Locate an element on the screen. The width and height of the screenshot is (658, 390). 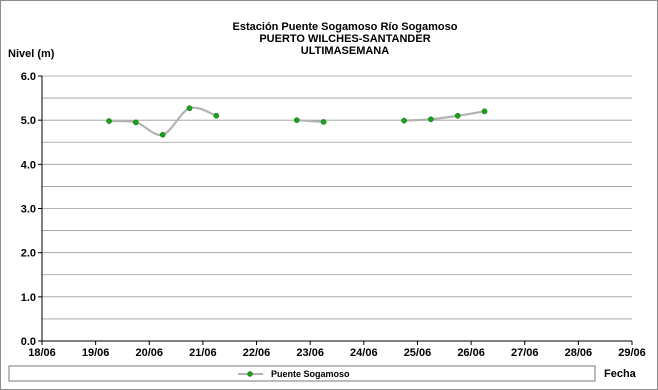
x-tick-label: 24/06 is located at coordinates (364, 353).